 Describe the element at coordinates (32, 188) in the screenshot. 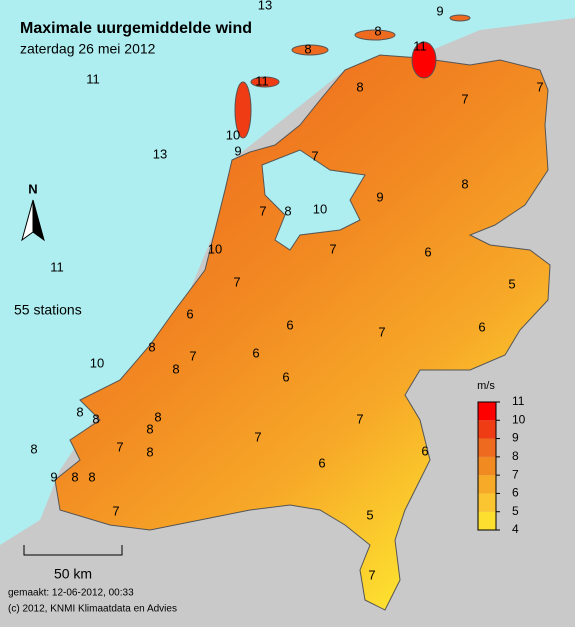

I see `north-label: N` at that location.